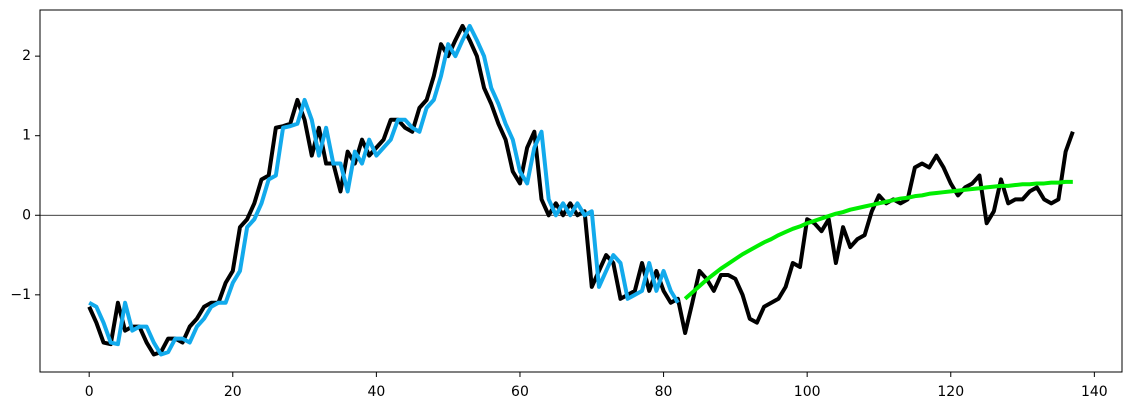  What do you see at coordinates (20, 295) in the screenshot?
I see `y-tick-label: −1` at bounding box center [20, 295].